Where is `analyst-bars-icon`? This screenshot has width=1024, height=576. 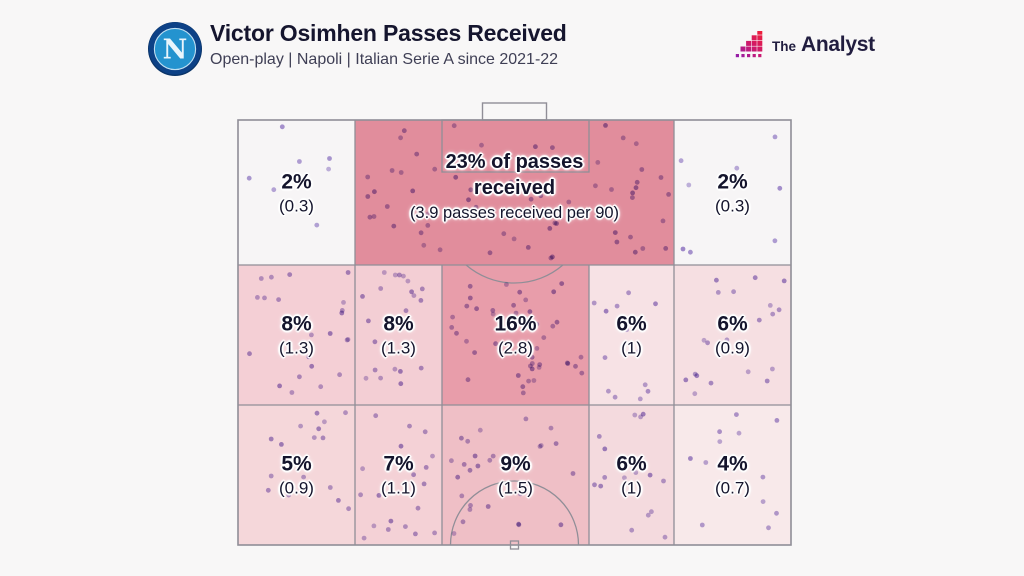
analyst-bars-icon is located at coordinates (749, 43).